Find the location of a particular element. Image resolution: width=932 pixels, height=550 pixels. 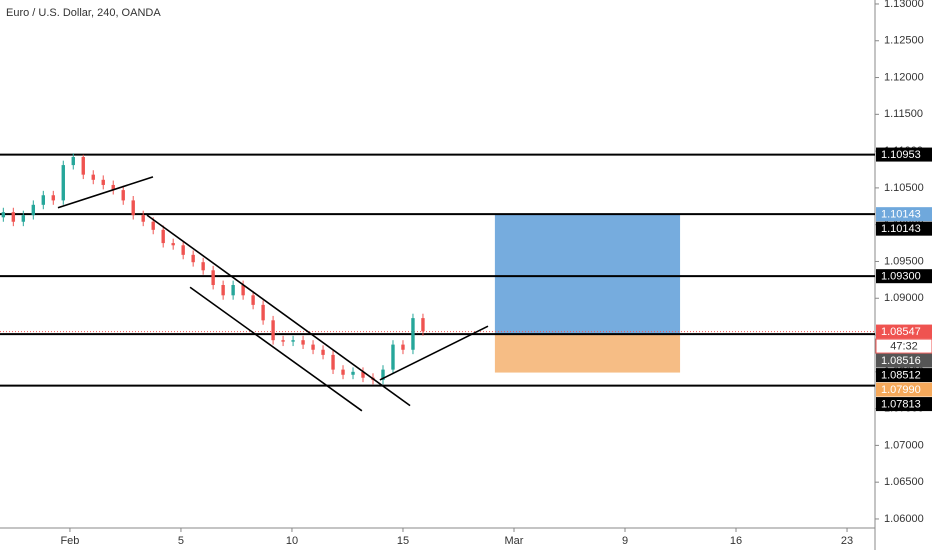

price-tag: 1.08547 is located at coordinates (901, 332).